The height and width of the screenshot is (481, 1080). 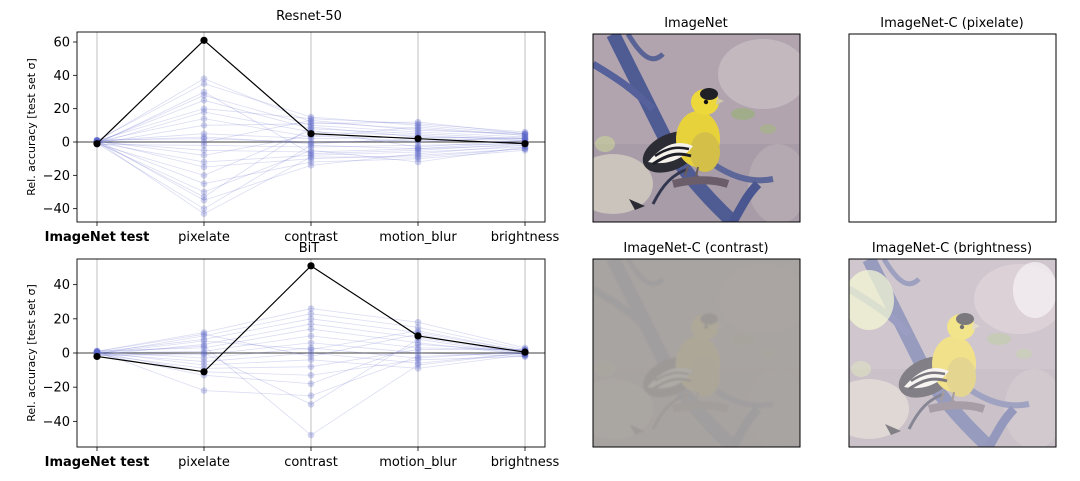 I want to click on y-tick-label-3: 20, so click(x=61, y=109).